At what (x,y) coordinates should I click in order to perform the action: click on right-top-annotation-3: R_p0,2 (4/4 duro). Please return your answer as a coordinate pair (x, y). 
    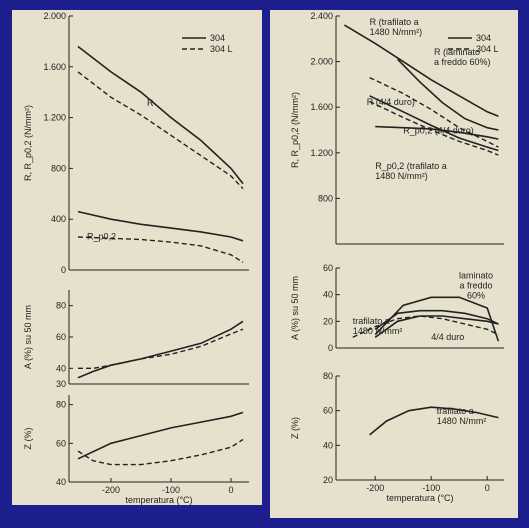
    Looking at the image, I should click on (438, 130).